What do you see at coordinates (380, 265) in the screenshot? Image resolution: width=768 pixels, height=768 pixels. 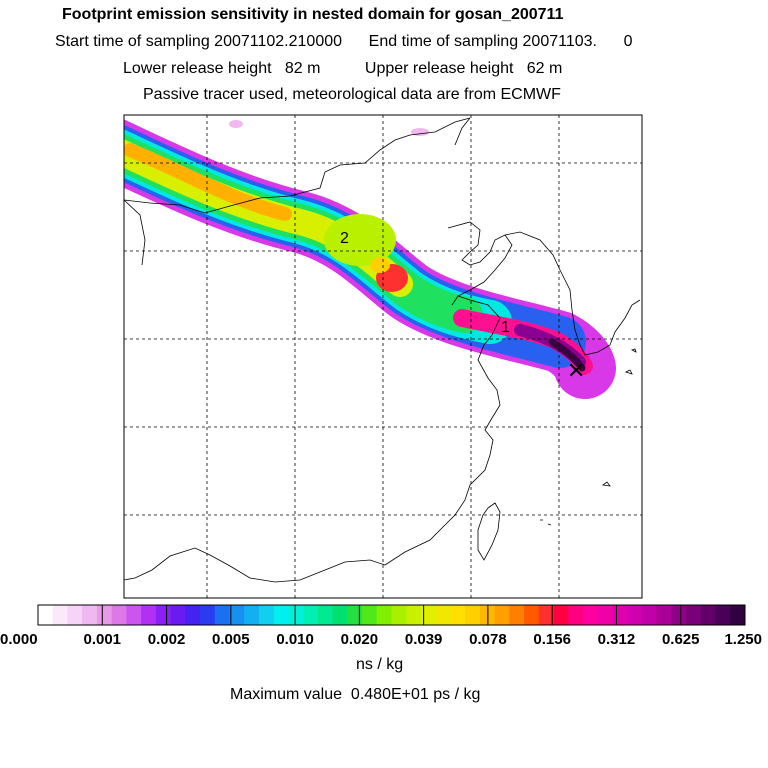 I see `plume-yellow-spot` at bounding box center [380, 265].